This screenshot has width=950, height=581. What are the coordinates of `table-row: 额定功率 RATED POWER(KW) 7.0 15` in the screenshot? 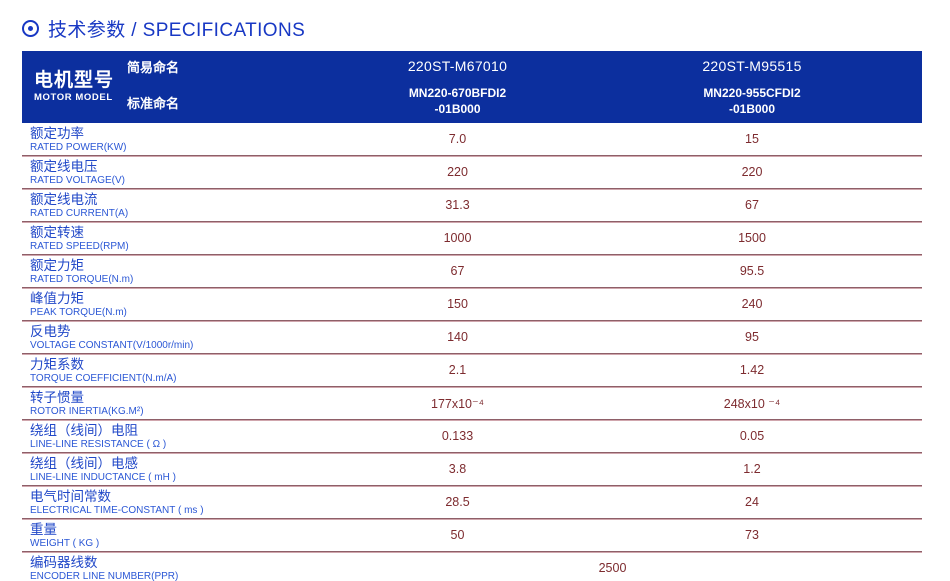 It's located at (472, 139).